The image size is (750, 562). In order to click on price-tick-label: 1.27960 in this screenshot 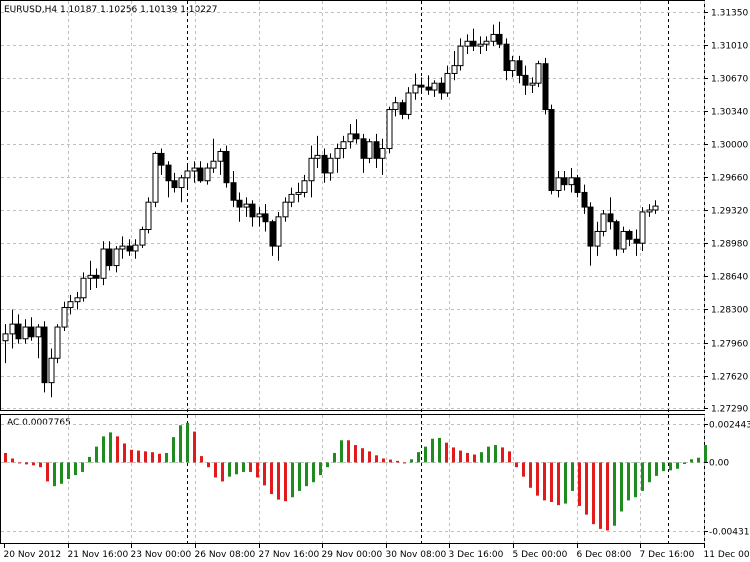, I will do `click(729, 345)`.